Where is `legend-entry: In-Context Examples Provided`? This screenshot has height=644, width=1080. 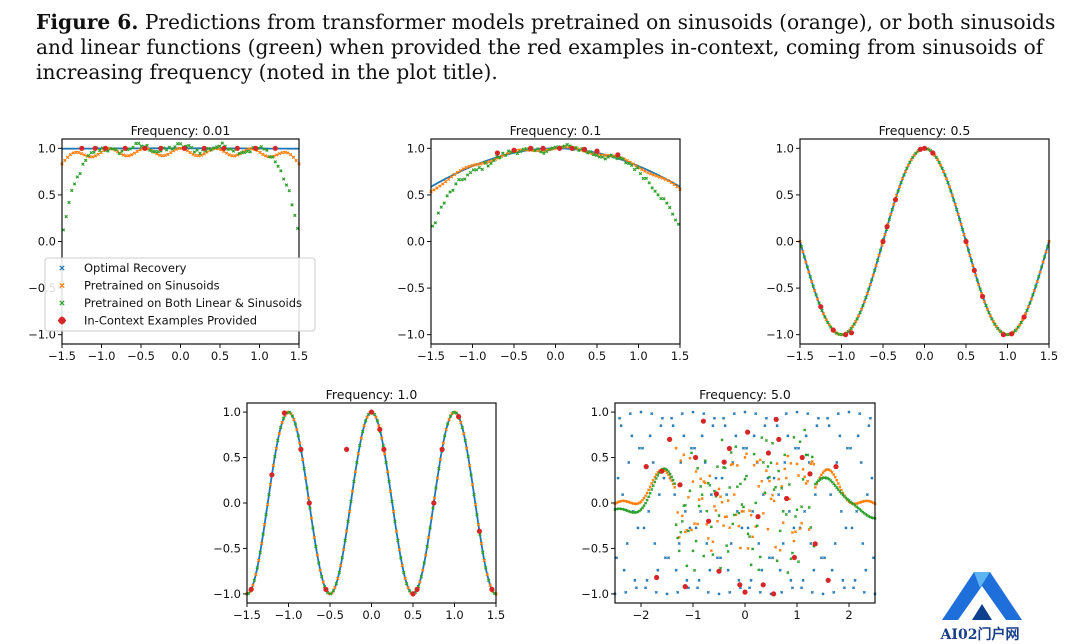 legend-entry: In-Context Examples Provided is located at coordinates (170, 321).